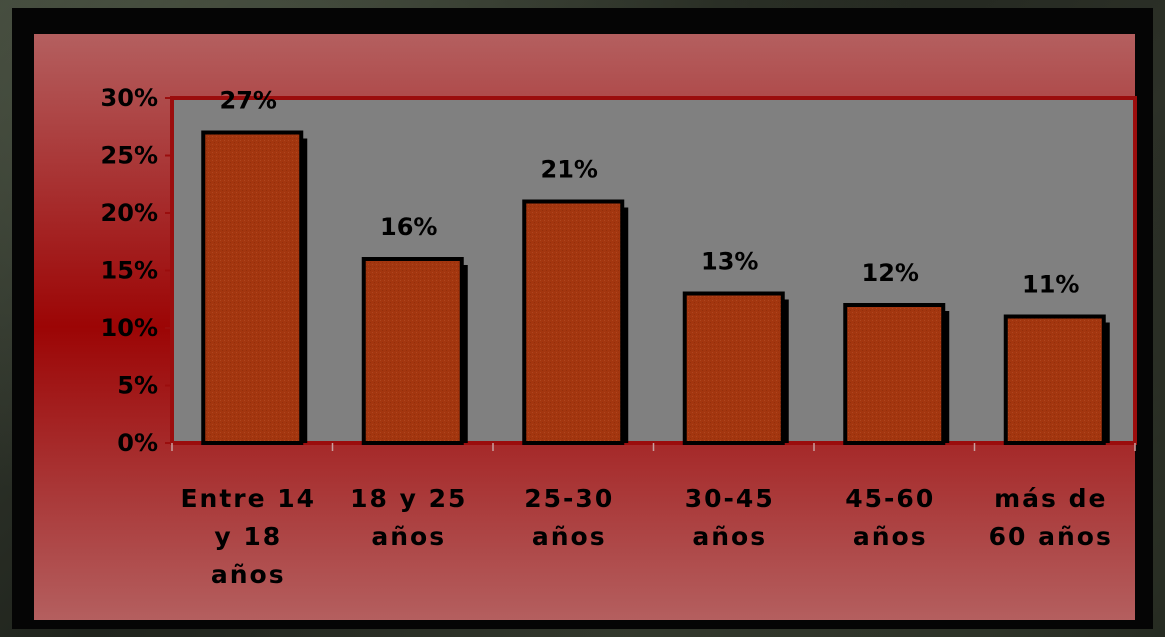 This screenshot has height=637, width=1165. Describe the element at coordinates (1050, 285) in the screenshot. I see `bar-value-label: 11%` at that location.